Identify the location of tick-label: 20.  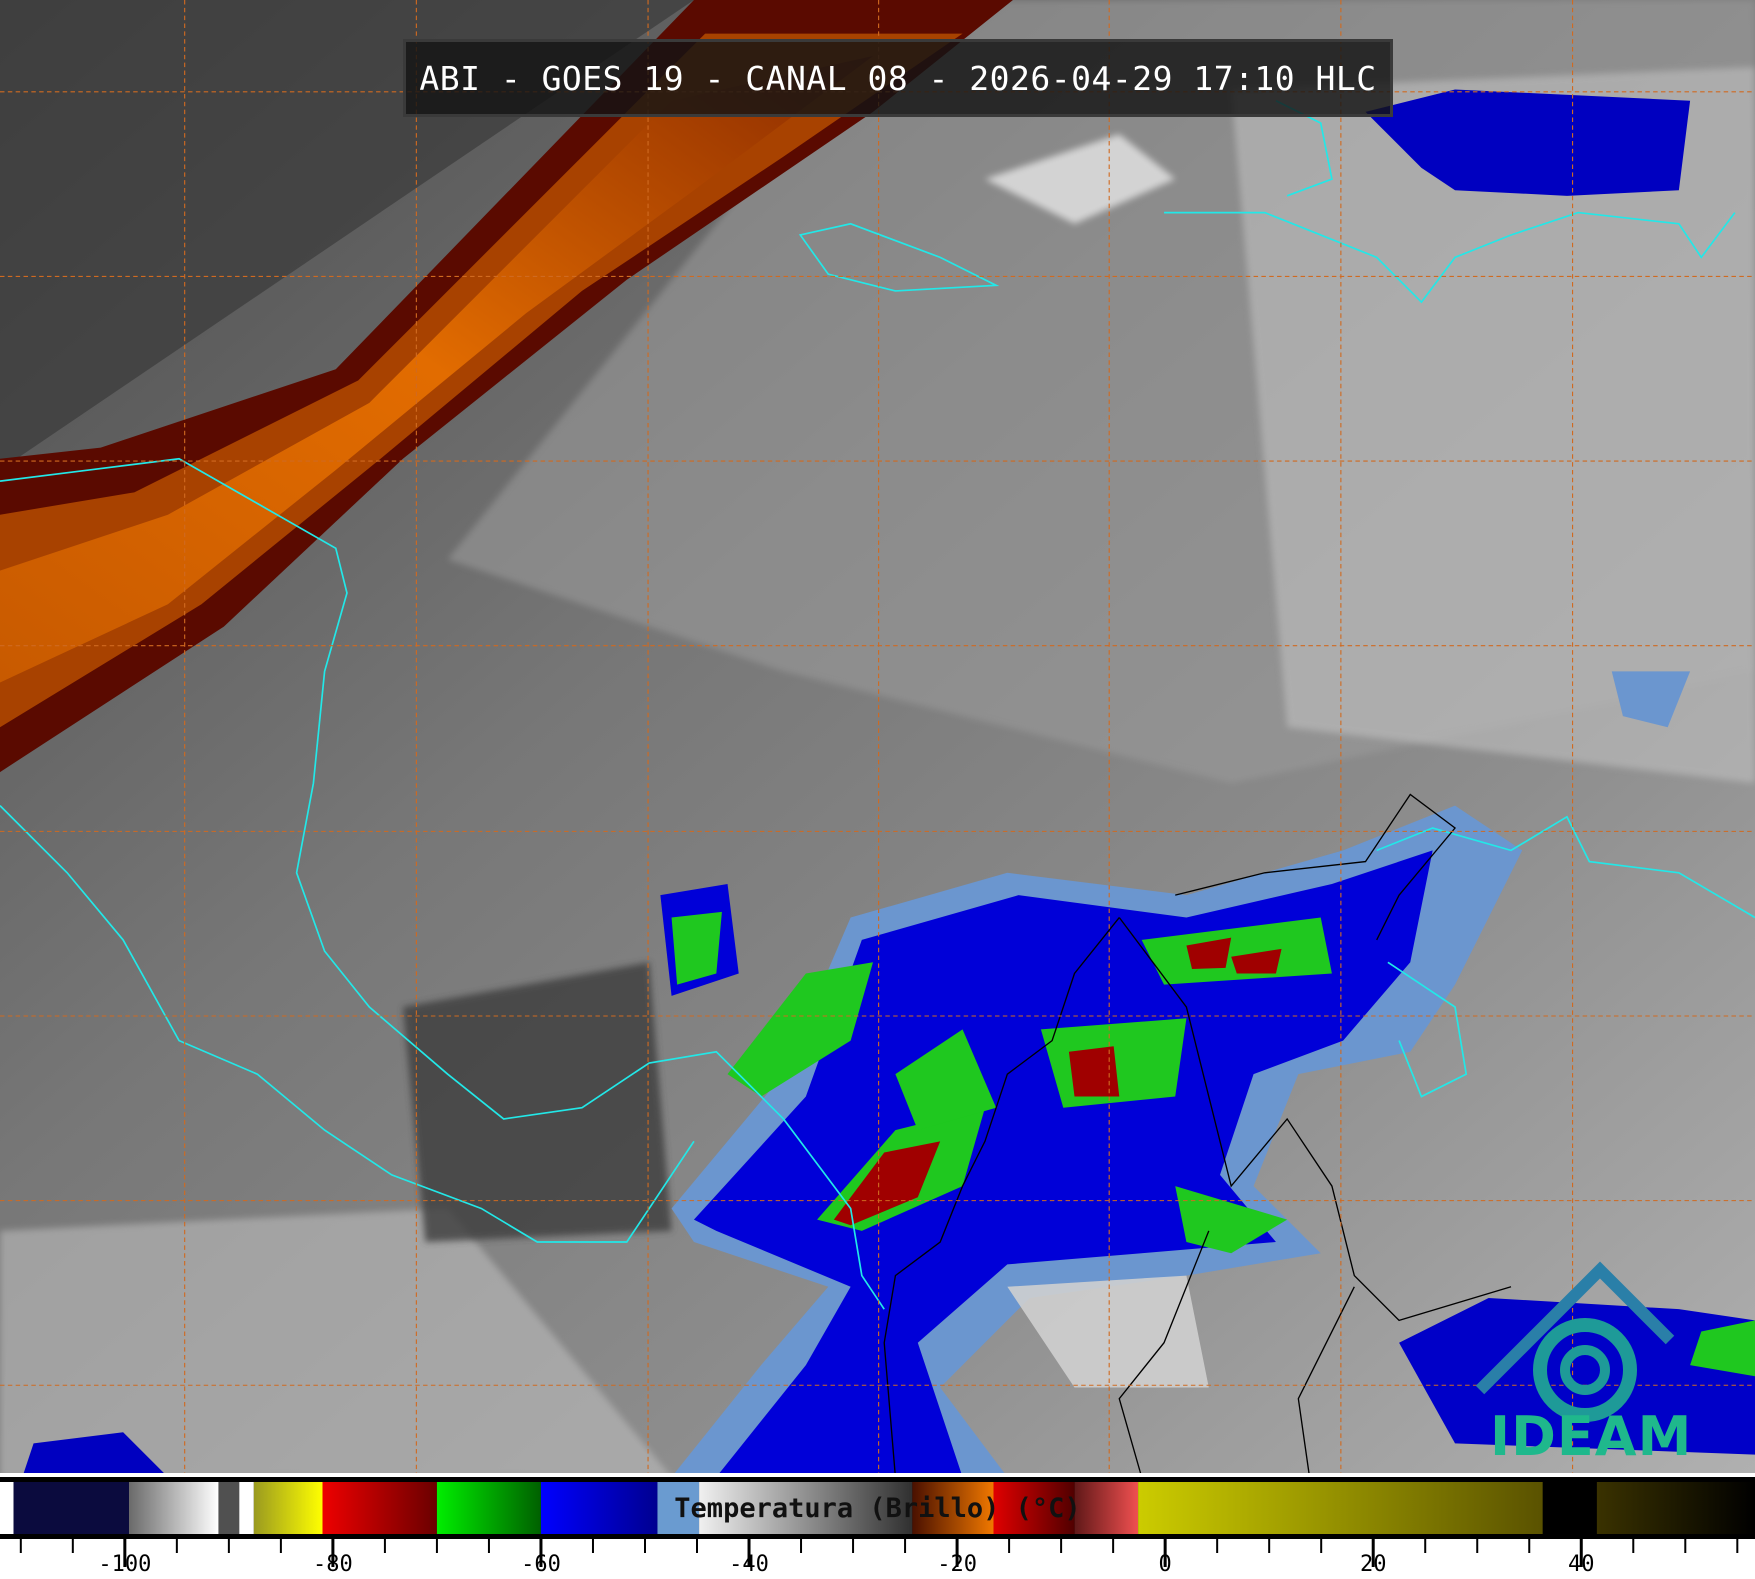
(1373, 1564).